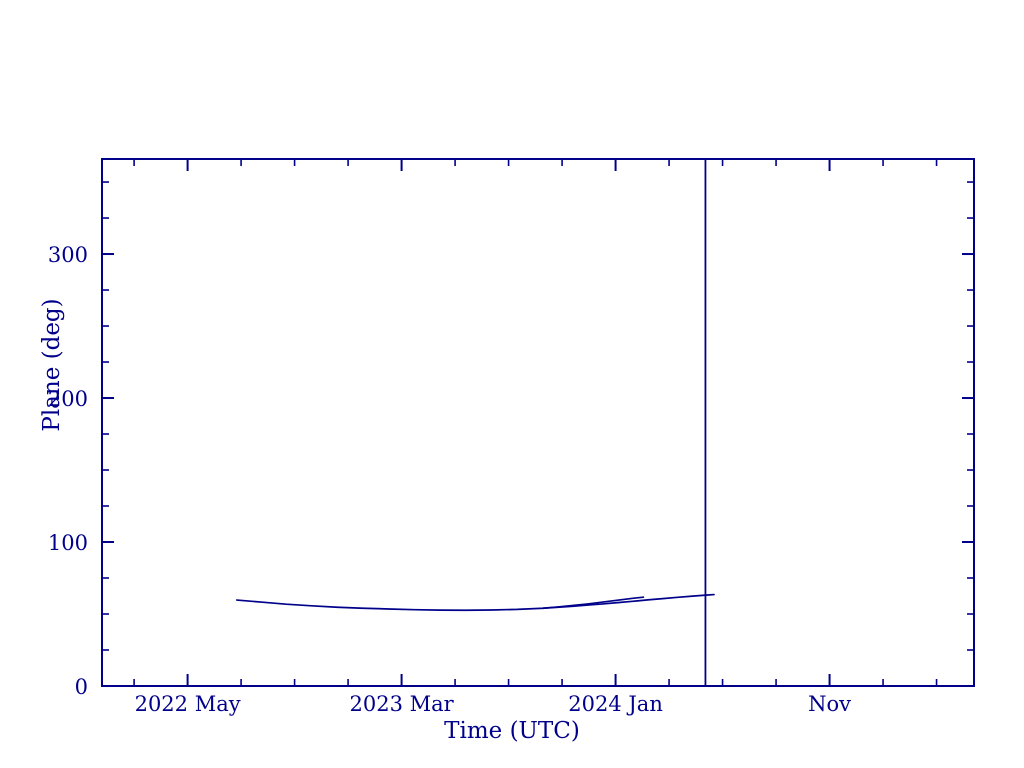  What do you see at coordinates (68, 255) in the screenshot?
I see `y-tick-label: 300` at bounding box center [68, 255].